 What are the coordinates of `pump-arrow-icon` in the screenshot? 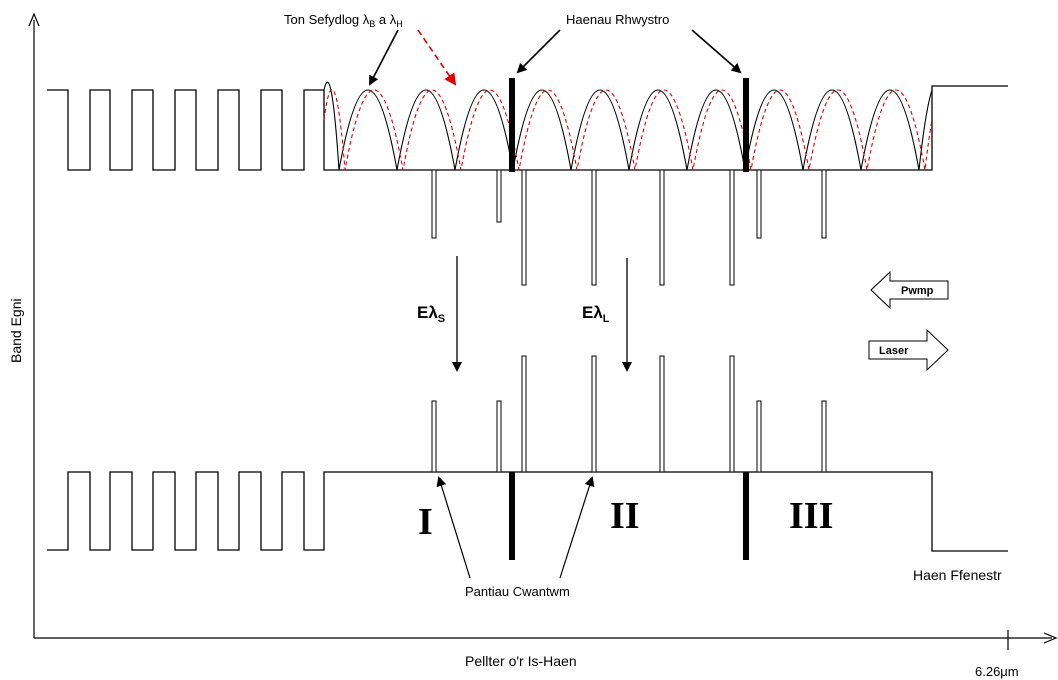 It's located at (909, 290).